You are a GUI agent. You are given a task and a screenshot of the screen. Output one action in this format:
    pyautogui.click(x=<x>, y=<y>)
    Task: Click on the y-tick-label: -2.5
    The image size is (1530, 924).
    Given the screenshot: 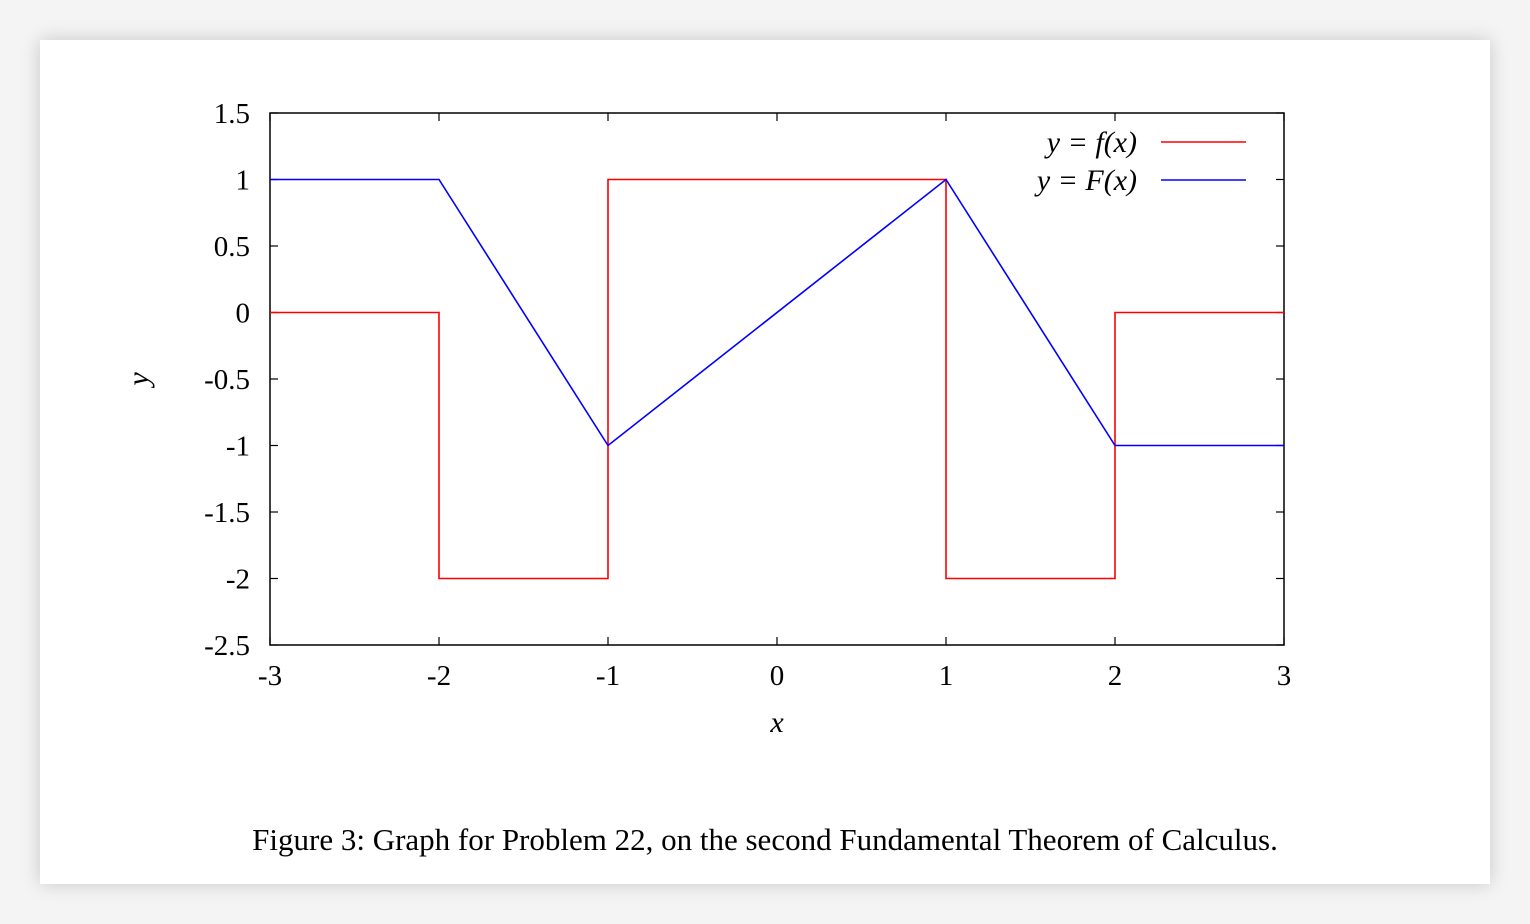 What is the action you would take?
    pyautogui.click(x=227, y=646)
    